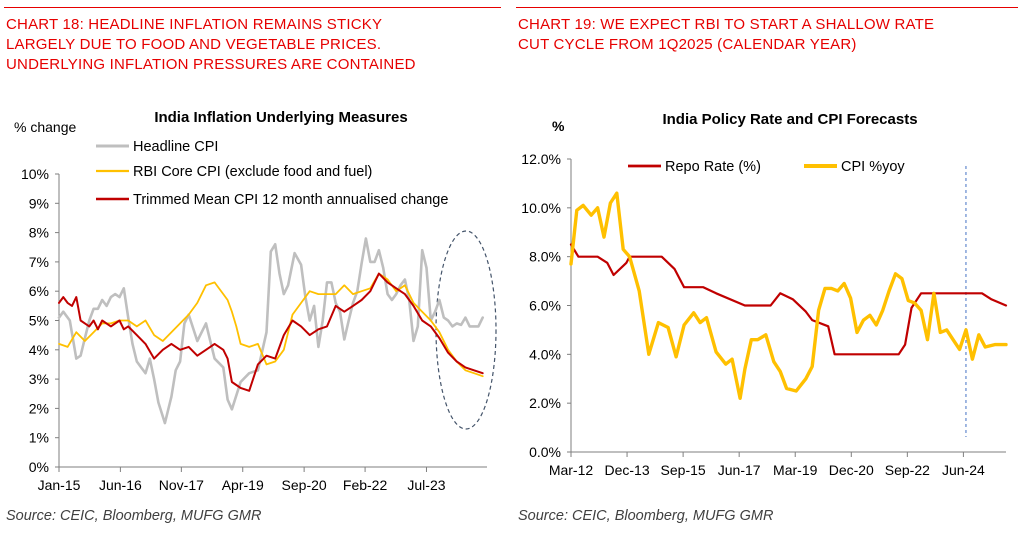 The width and height of the screenshot is (1022, 543). What do you see at coordinates (571, 470) in the screenshot?
I see `right-x-tick-label: Mar-12` at bounding box center [571, 470].